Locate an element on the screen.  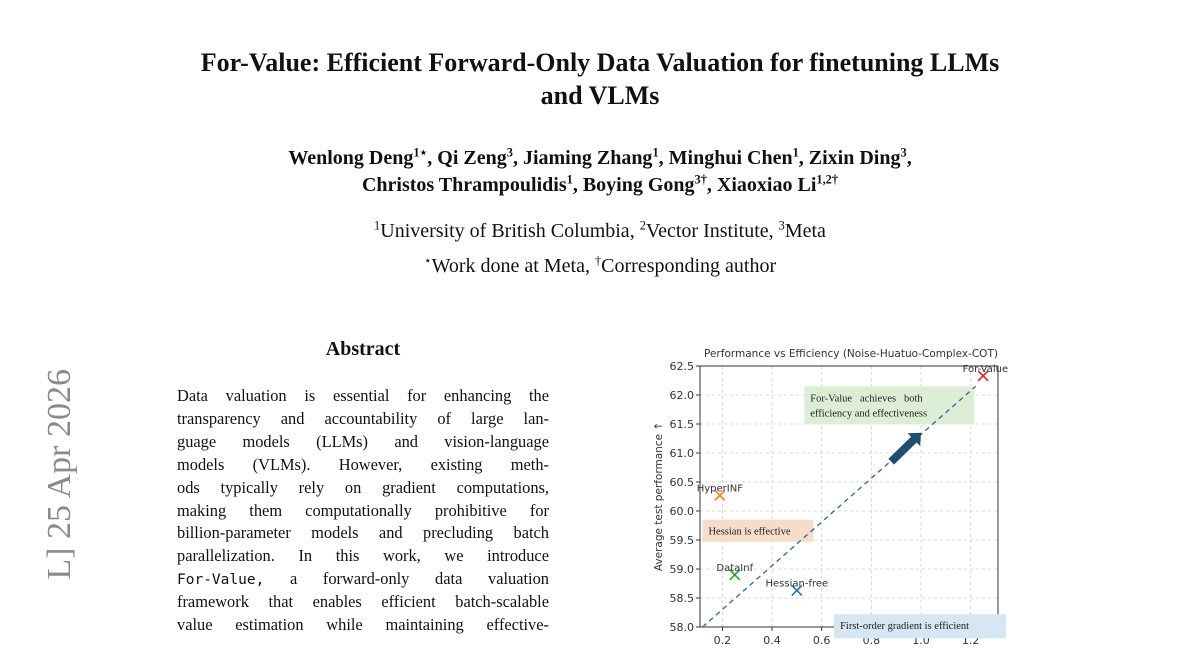
author: Qi Zeng3 is located at coordinates (475, 157).